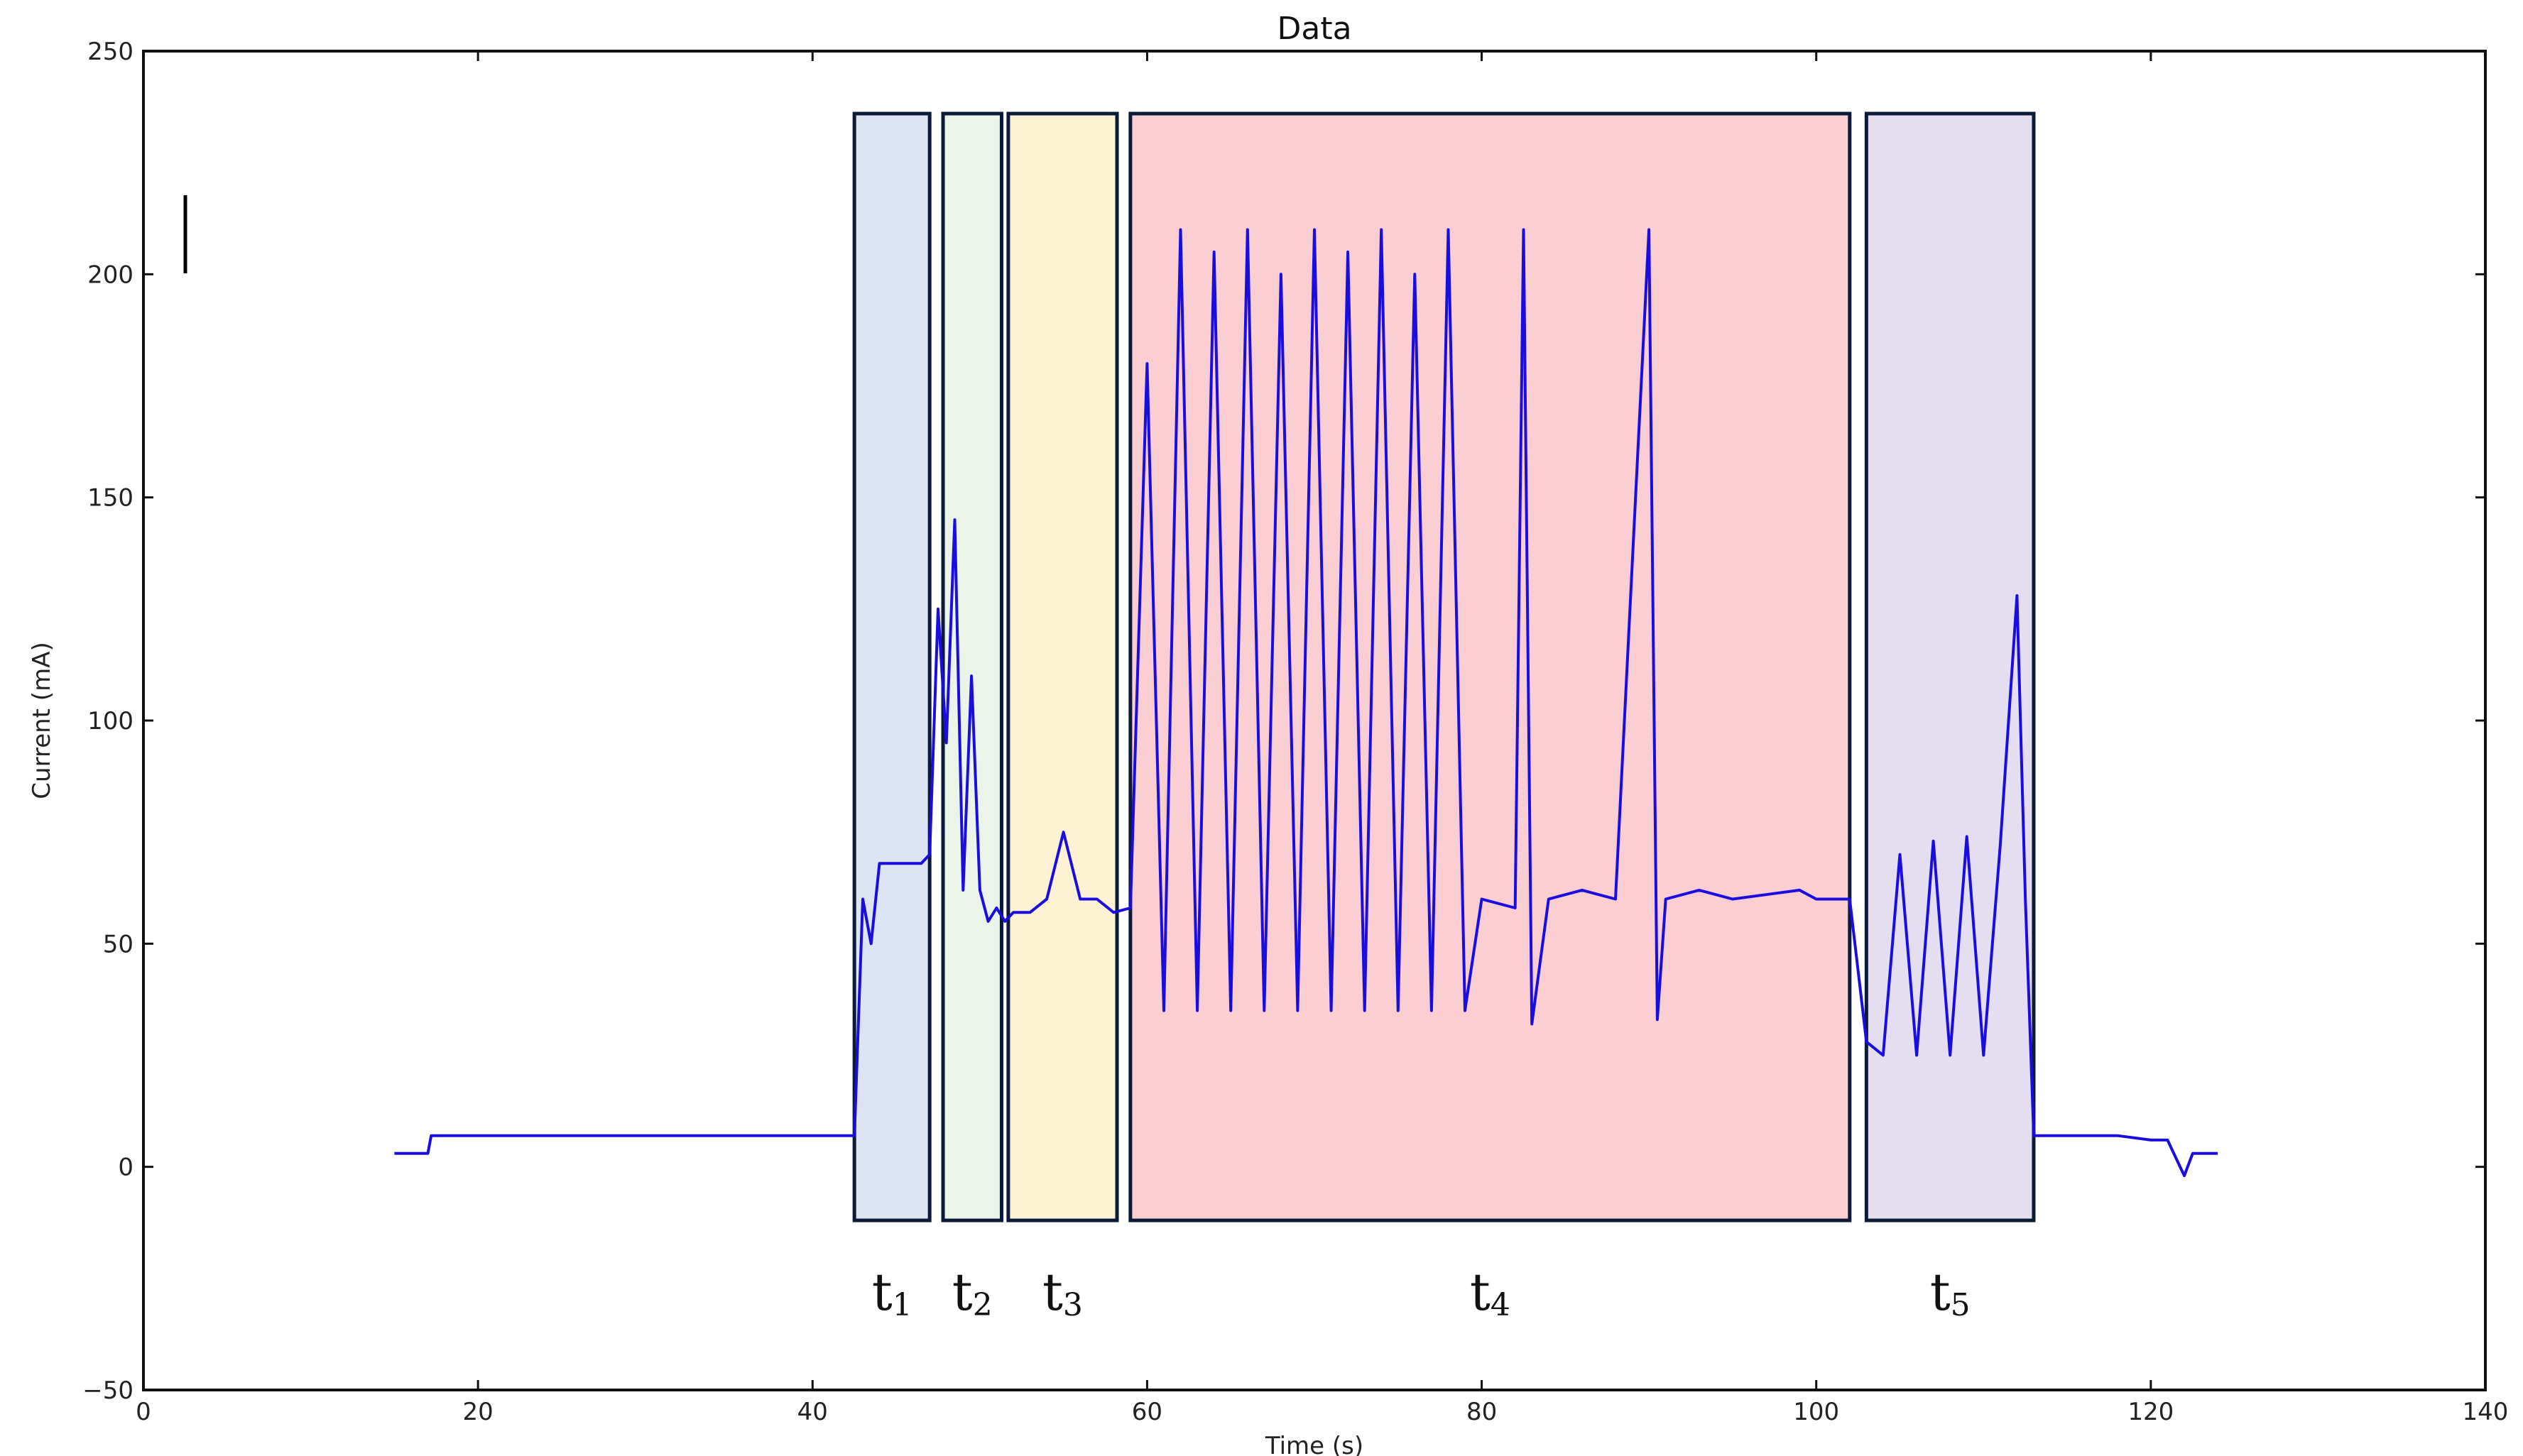  I want to click on phase-label-4: t4, so click(1490, 1292).